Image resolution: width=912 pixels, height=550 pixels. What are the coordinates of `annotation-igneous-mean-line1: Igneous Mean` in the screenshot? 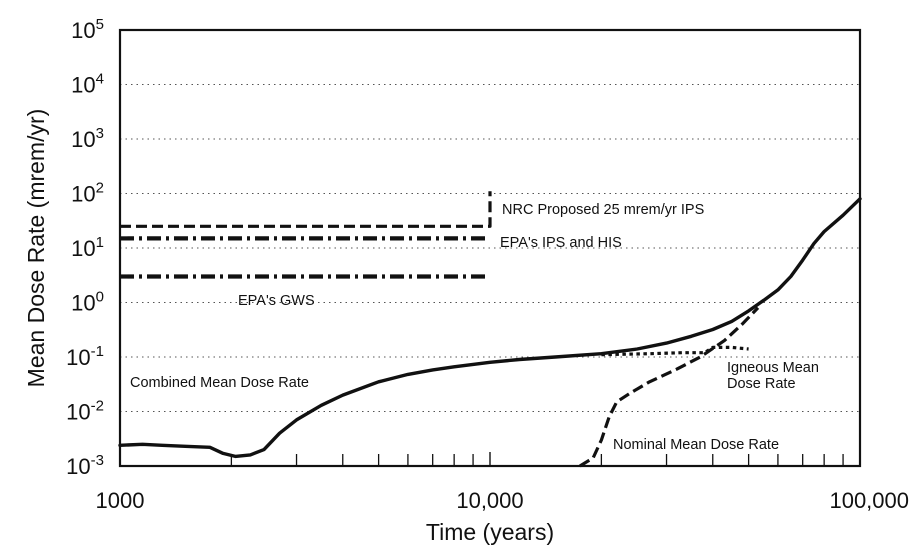 It's located at (773, 368).